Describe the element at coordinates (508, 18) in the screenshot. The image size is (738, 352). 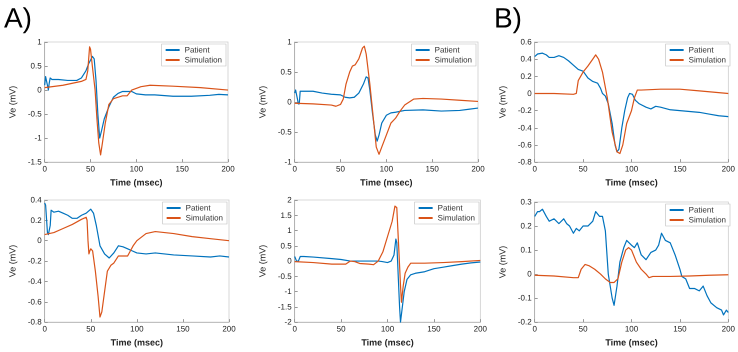
I see `text: B)` at that location.